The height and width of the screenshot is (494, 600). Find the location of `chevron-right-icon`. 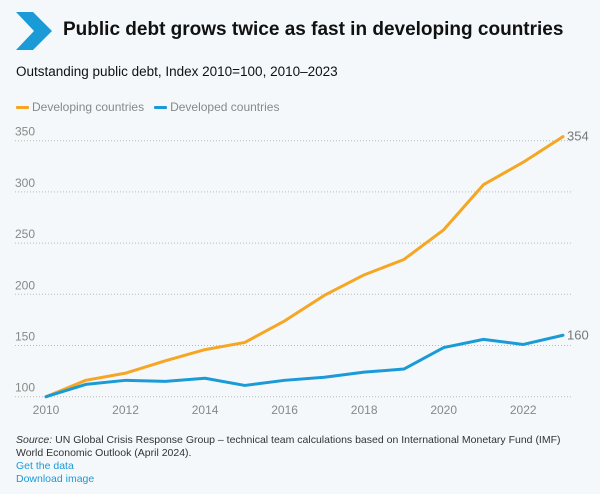

chevron-right-icon is located at coordinates (34, 31).